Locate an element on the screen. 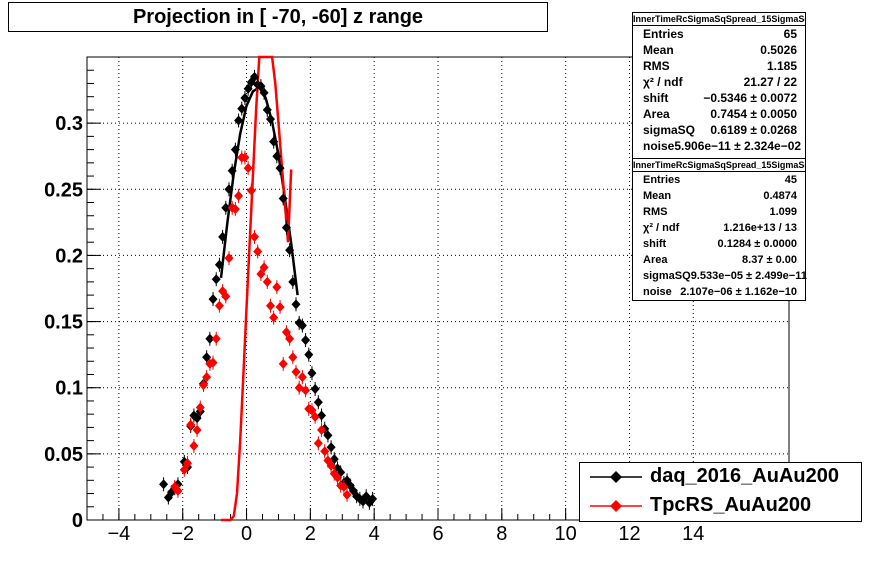  stats-value: 45 is located at coordinates (790, 180).